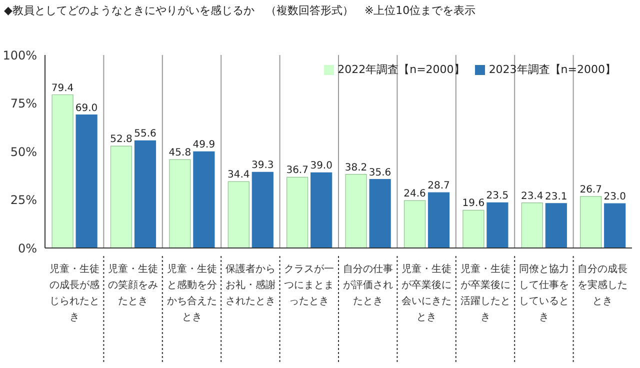  I want to click on legend-label: 2023年調査【n=2000】, so click(552, 69).